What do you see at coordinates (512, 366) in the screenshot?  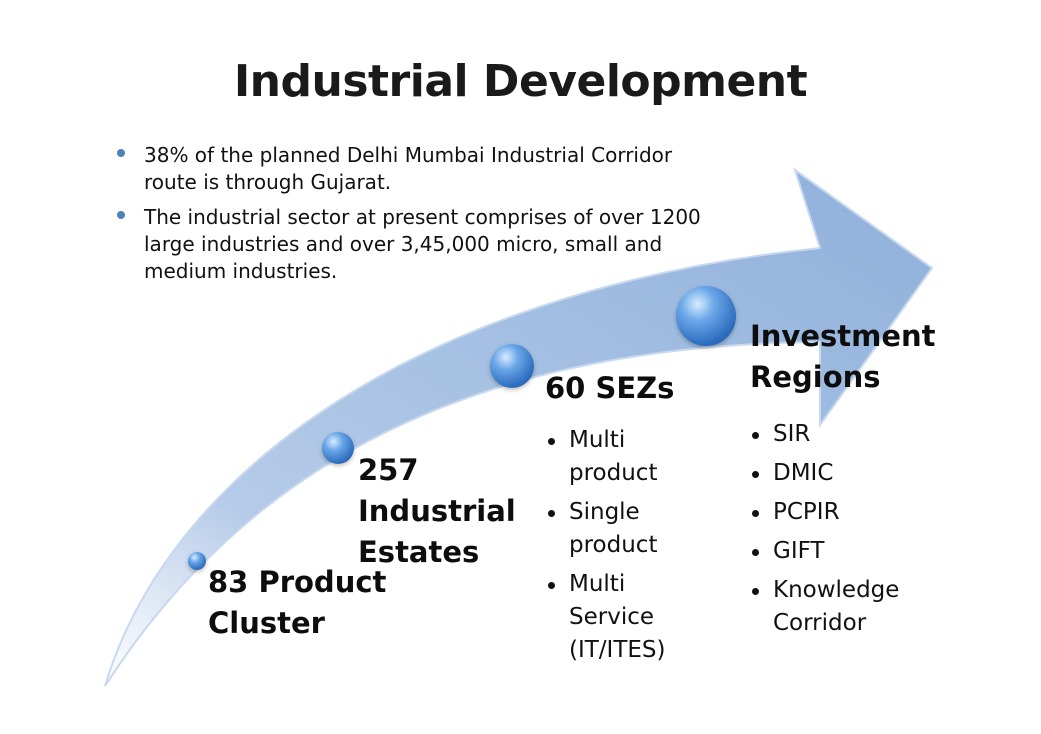 I see `stage-3-ball-icon` at bounding box center [512, 366].